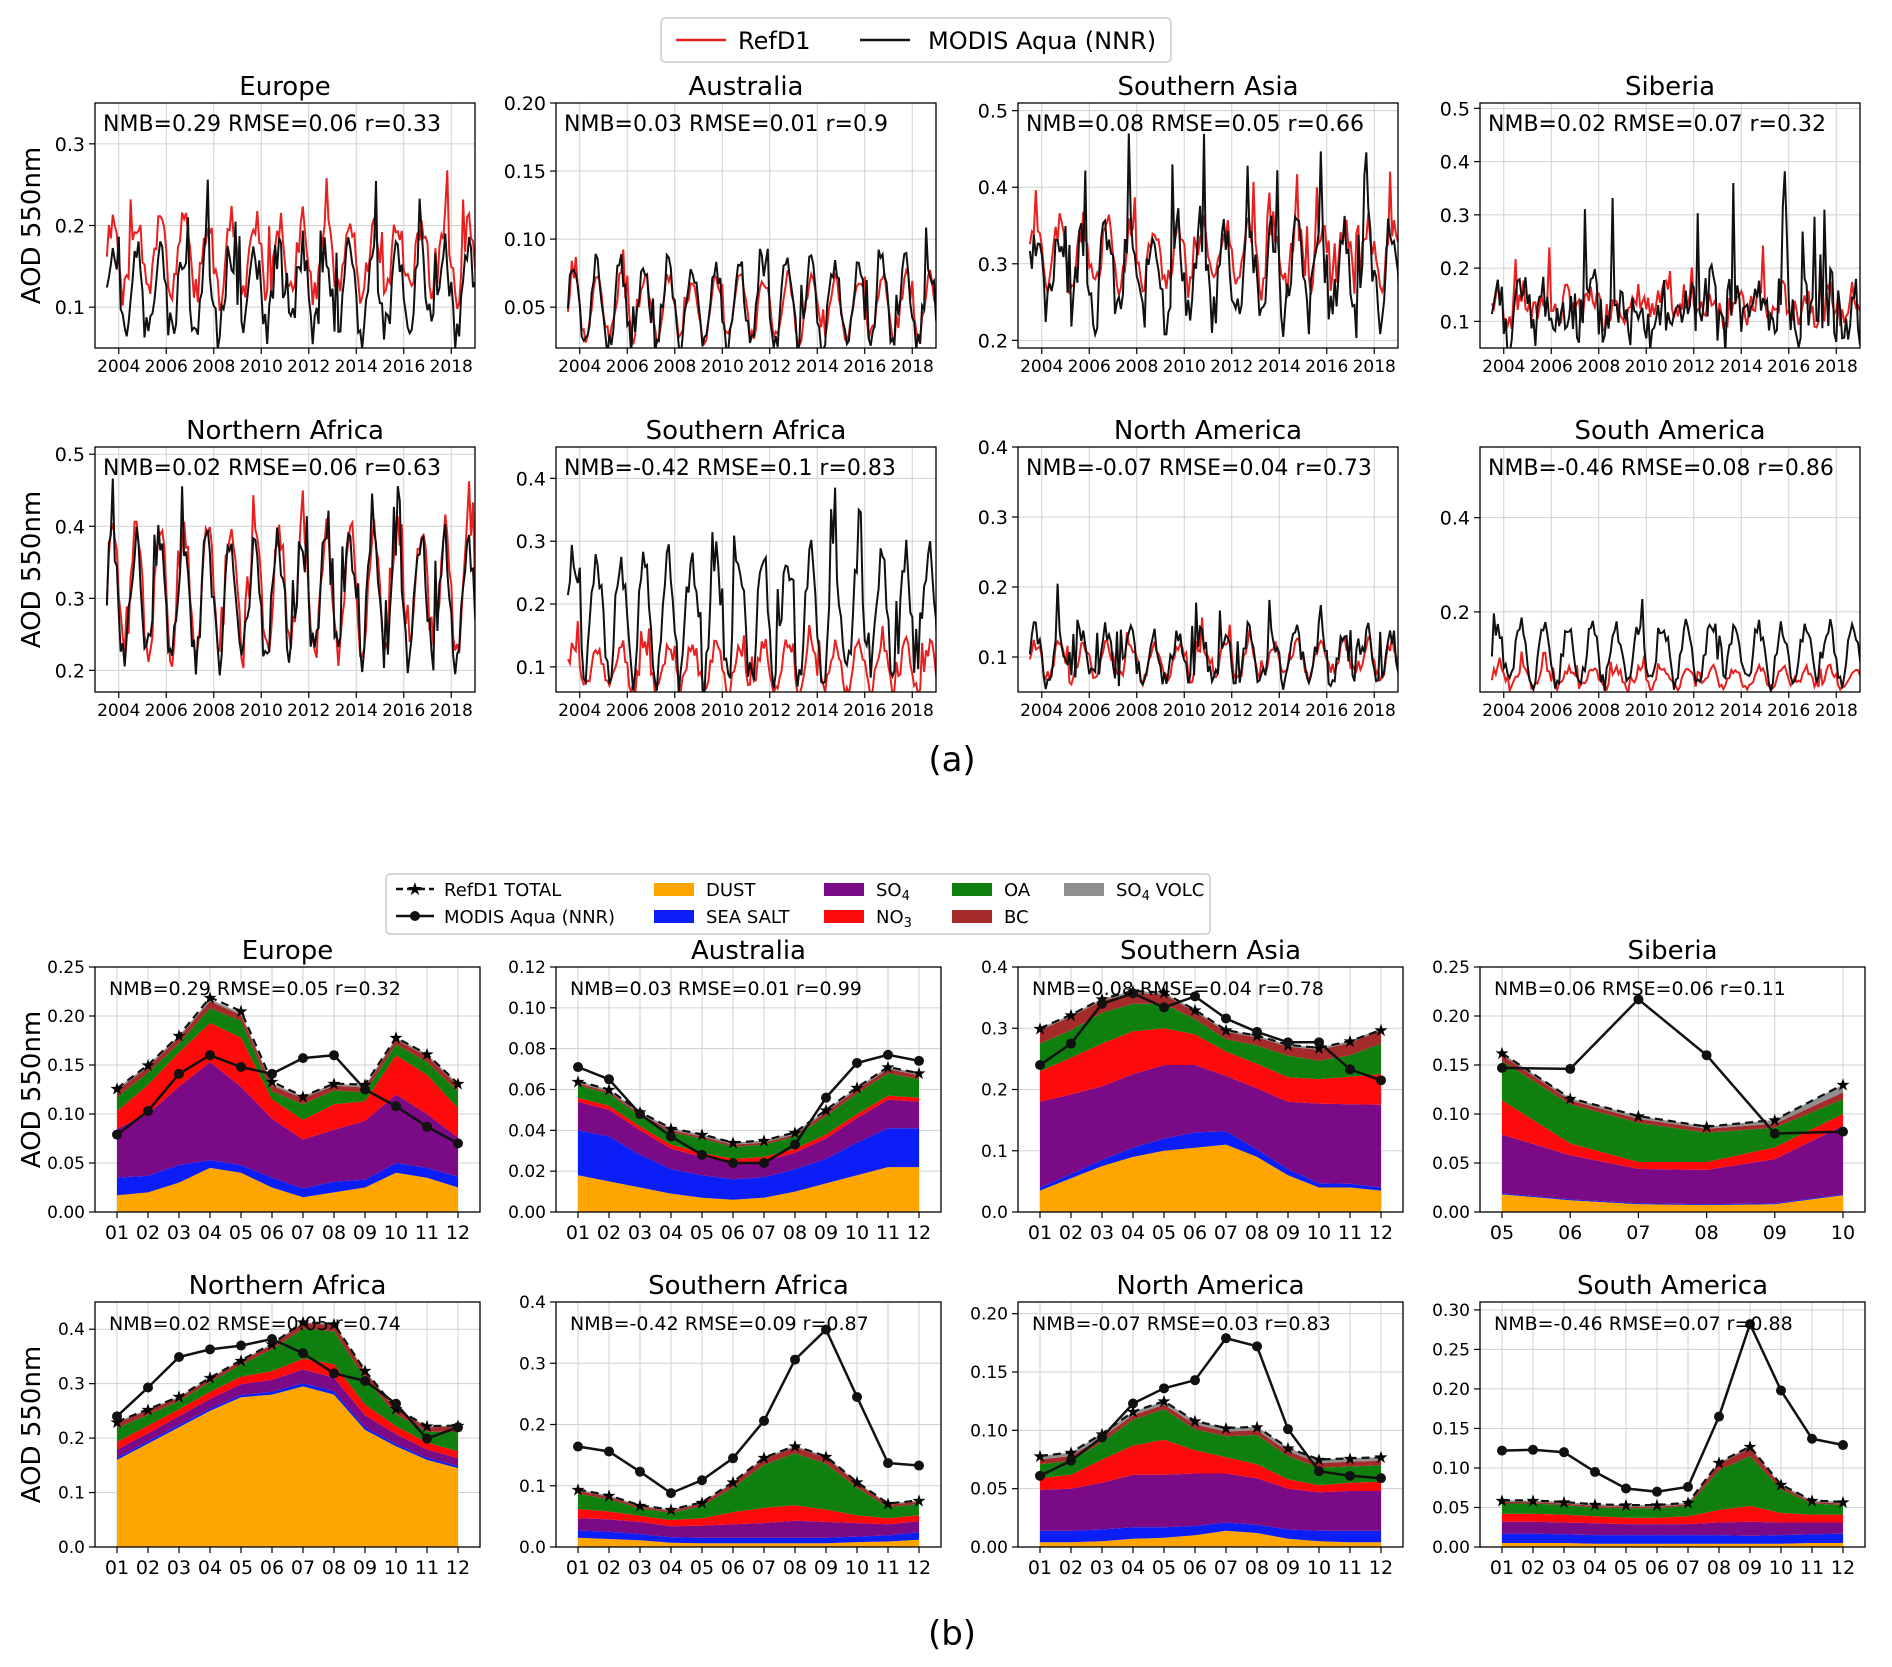 This screenshot has width=1892, height=1667. What do you see at coordinates (579, 711) in the screenshot?
I see `x-tick-label: 2004` at bounding box center [579, 711].